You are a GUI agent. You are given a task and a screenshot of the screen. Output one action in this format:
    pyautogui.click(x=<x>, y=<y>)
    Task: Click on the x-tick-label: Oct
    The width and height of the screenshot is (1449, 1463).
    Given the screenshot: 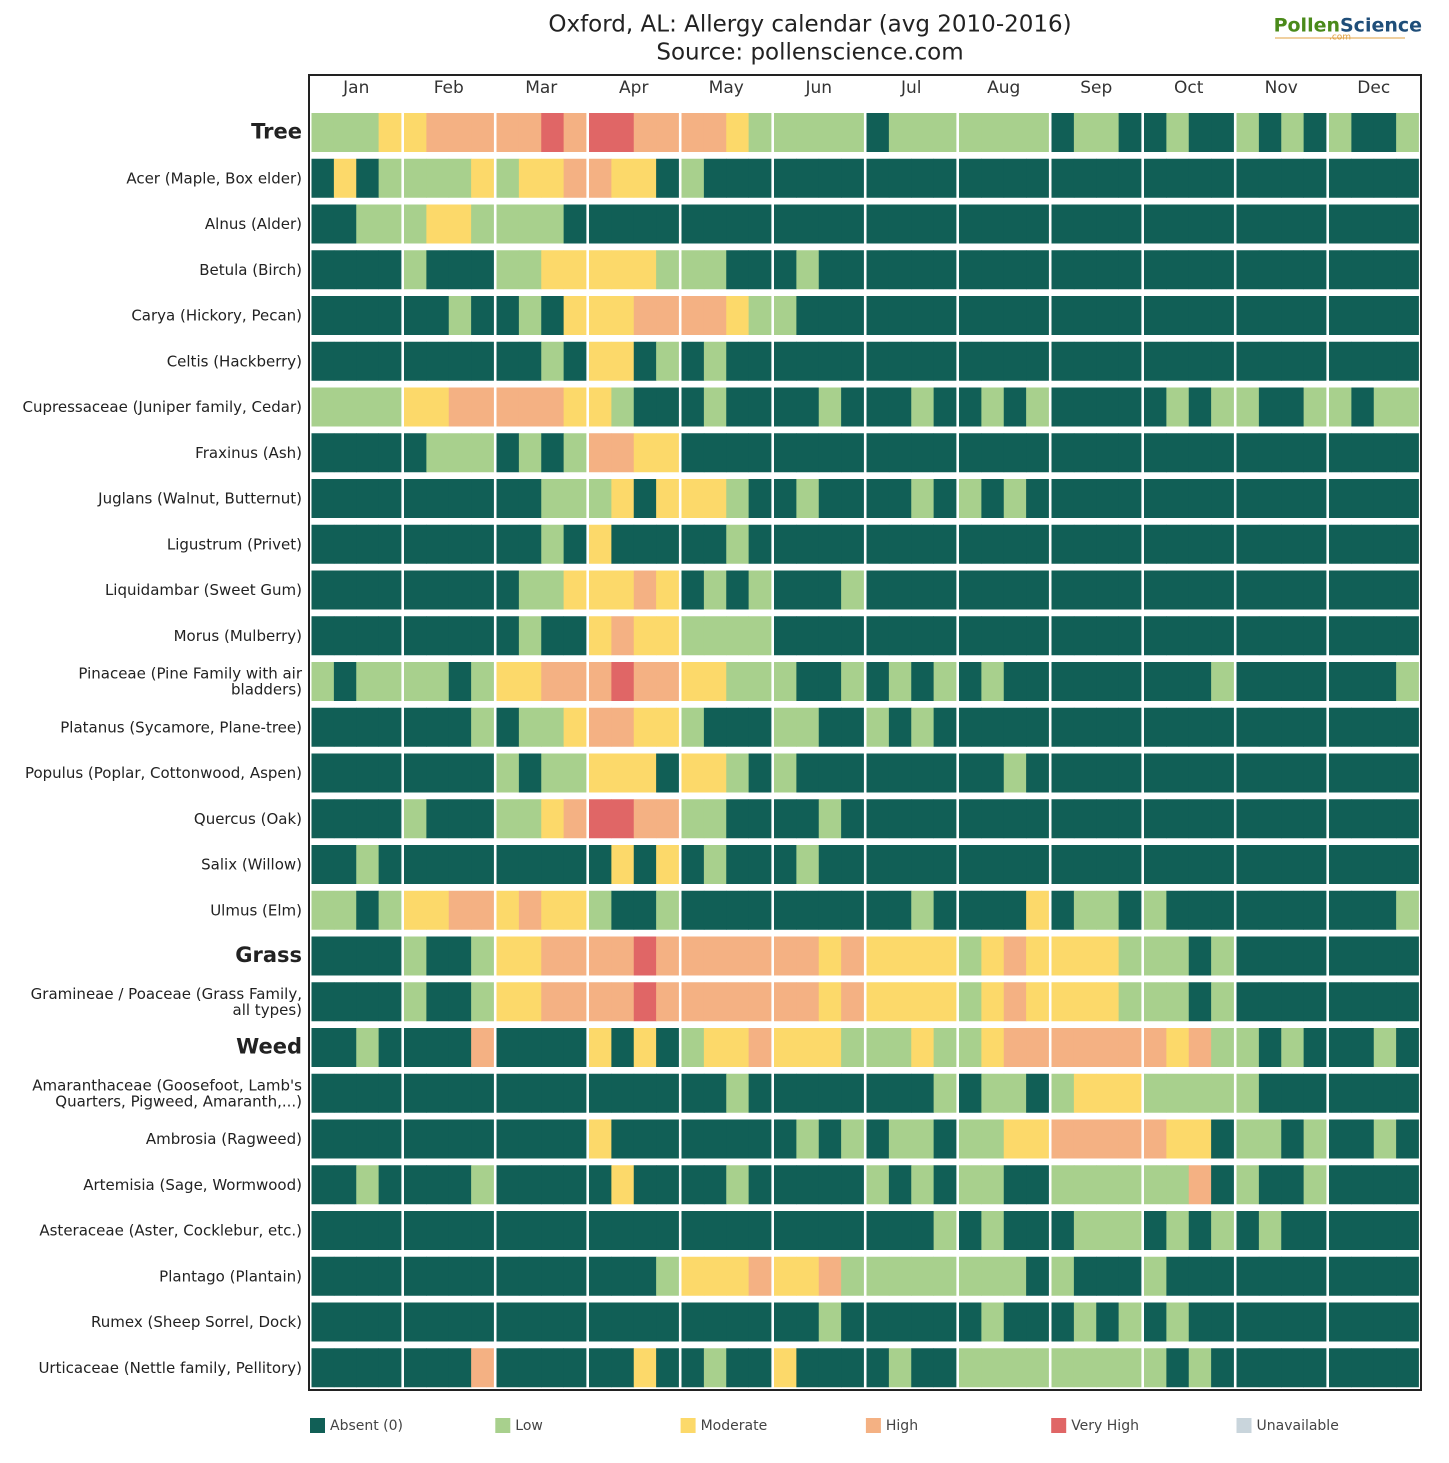 What is the action you would take?
    pyautogui.click(x=1189, y=88)
    